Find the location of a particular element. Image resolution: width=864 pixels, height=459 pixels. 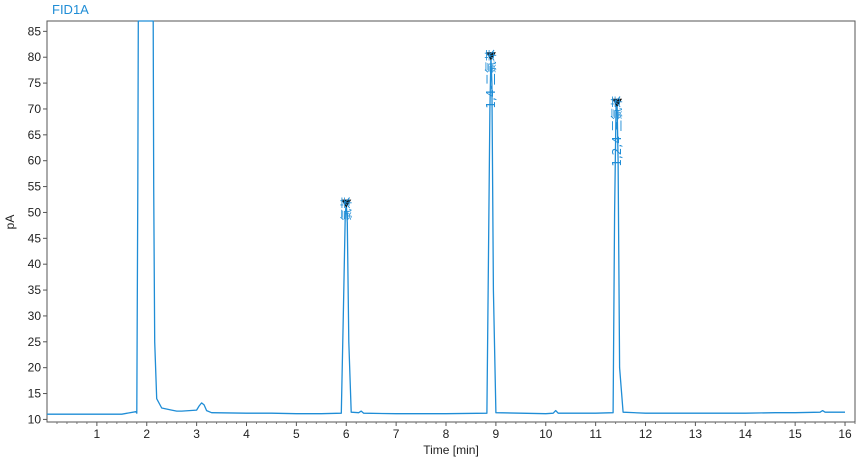

x-tick-label: 15 is located at coordinates (795, 434).